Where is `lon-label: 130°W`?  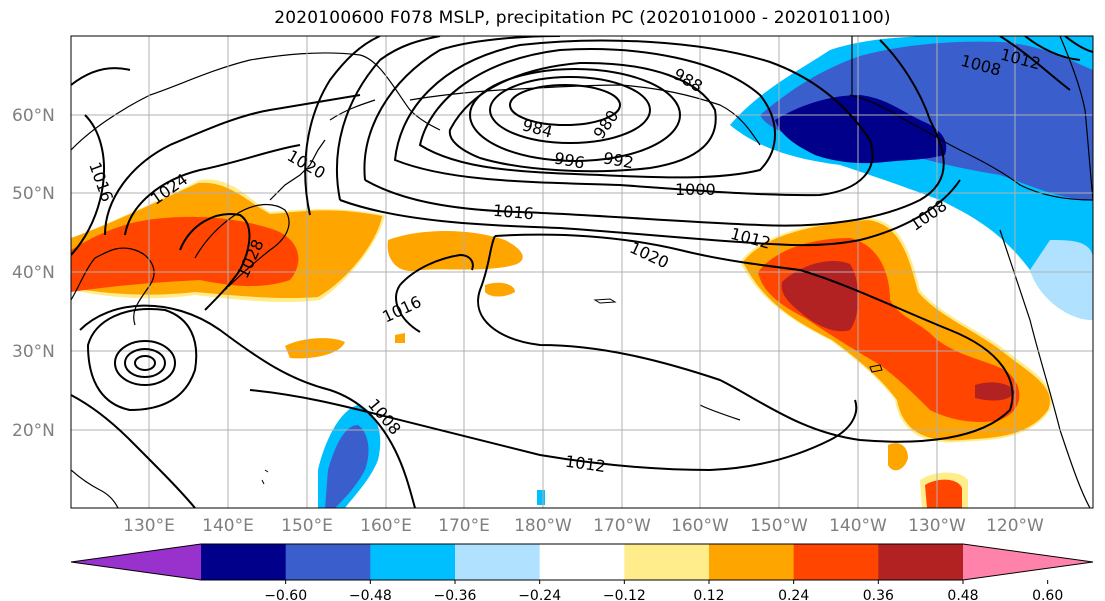
lon-label: 130°W is located at coordinates (937, 526).